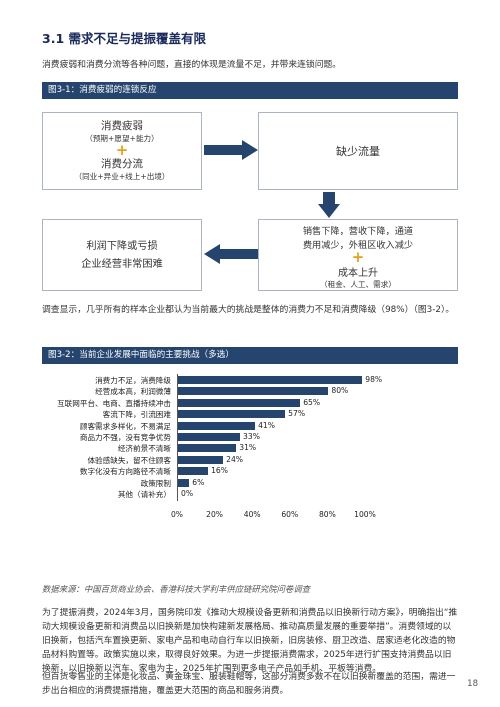 The image size is (500, 707). I want to click on x-tick-label: 20%, so click(215, 515).